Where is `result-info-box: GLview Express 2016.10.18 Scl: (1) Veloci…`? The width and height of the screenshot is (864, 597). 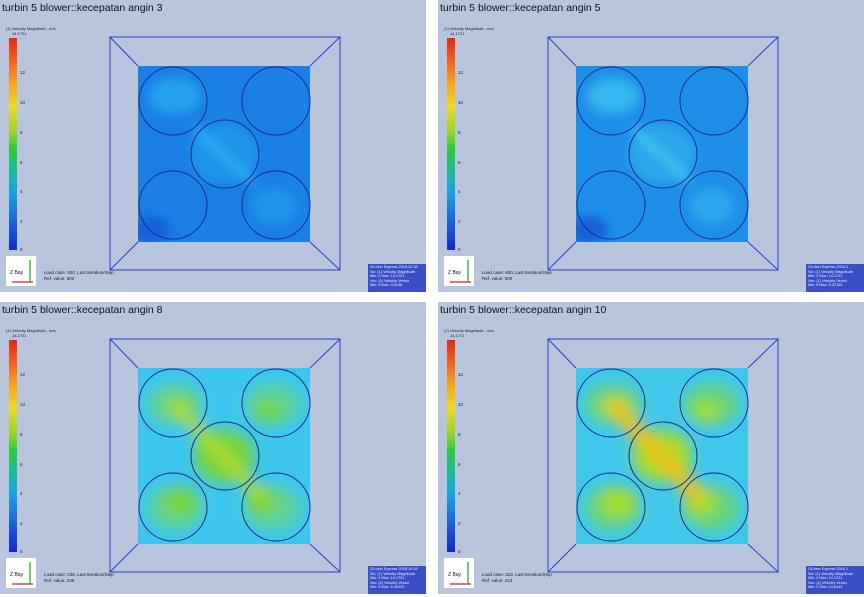
result-info-box: GLview Express 2016.10.18 Scl: (1) Veloci… is located at coordinates (397, 278).